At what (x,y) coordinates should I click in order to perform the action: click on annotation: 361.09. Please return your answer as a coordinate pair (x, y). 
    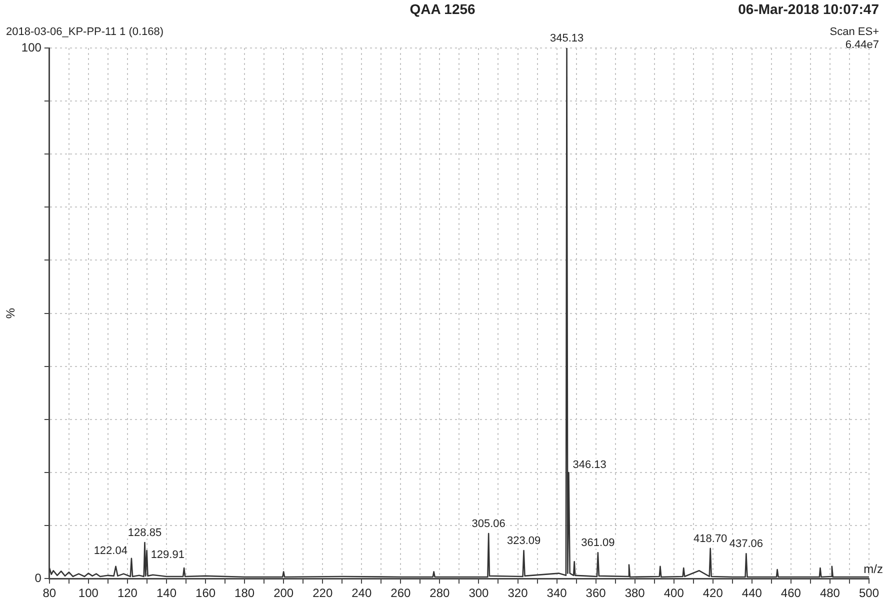
    Looking at the image, I should click on (598, 543).